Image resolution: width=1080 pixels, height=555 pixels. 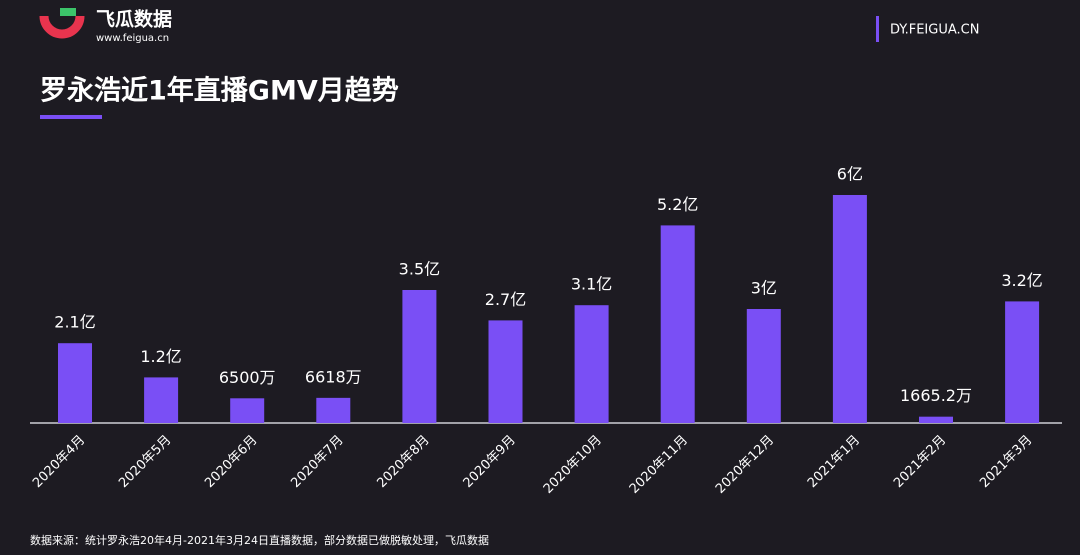 What do you see at coordinates (850, 174) in the screenshot?
I see `value-label: 6亿` at bounding box center [850, 174].